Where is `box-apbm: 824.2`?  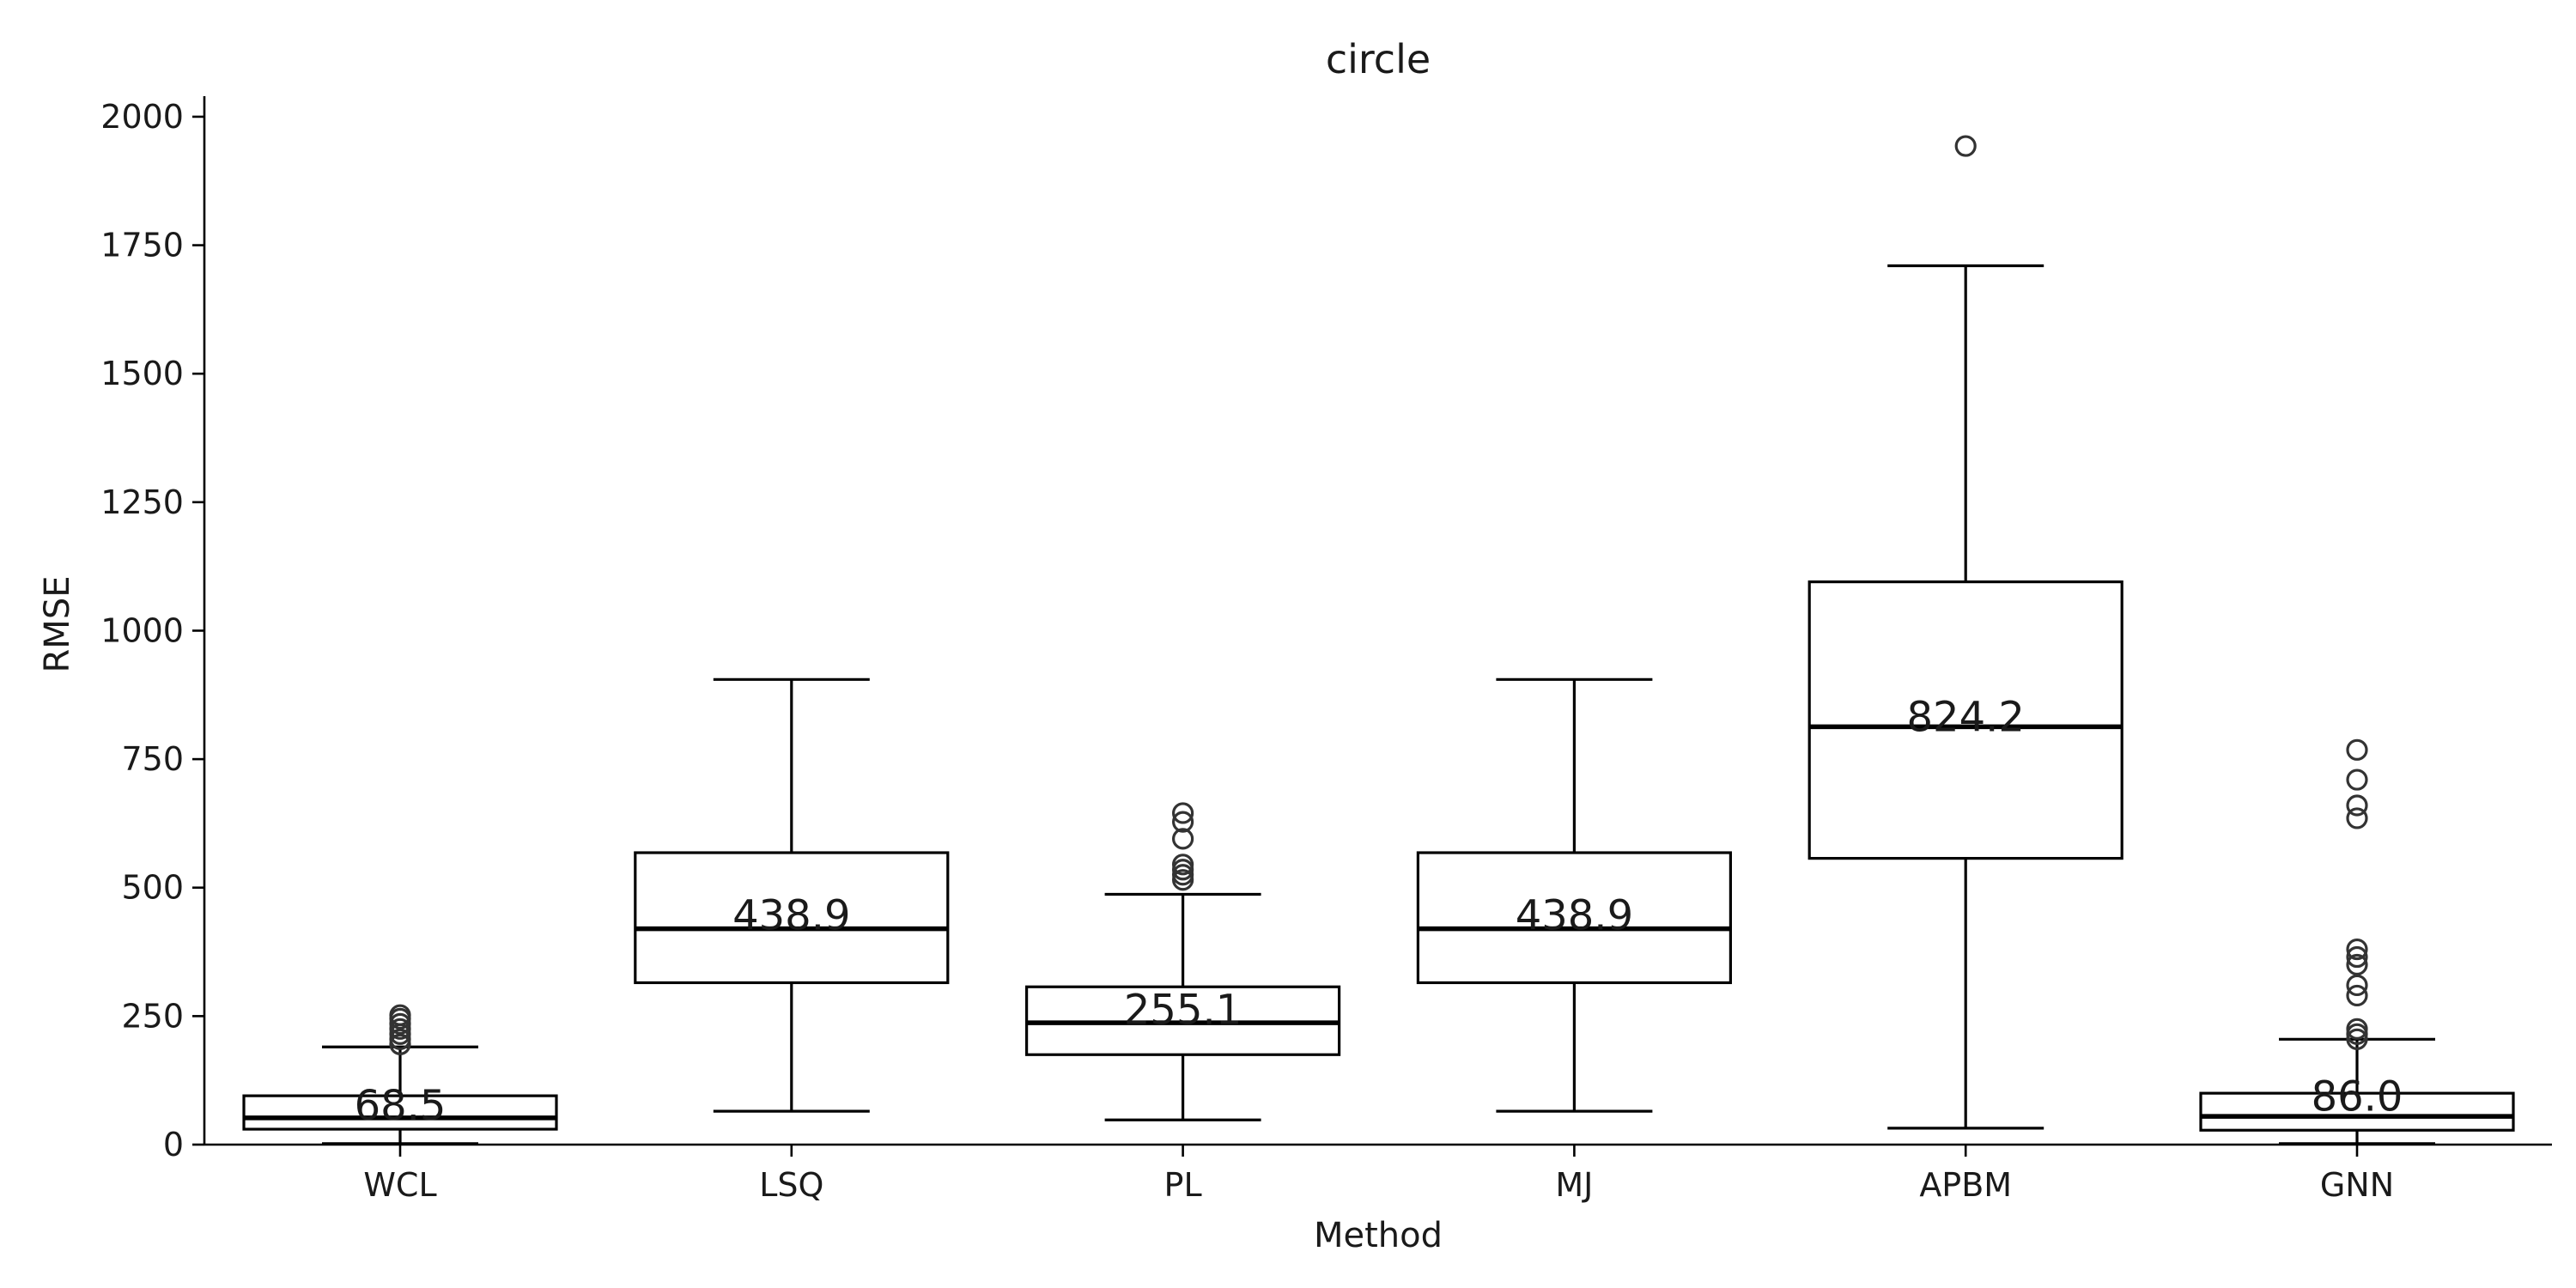
box-apbm: 824.2 is located at coordinates (1965, 632).